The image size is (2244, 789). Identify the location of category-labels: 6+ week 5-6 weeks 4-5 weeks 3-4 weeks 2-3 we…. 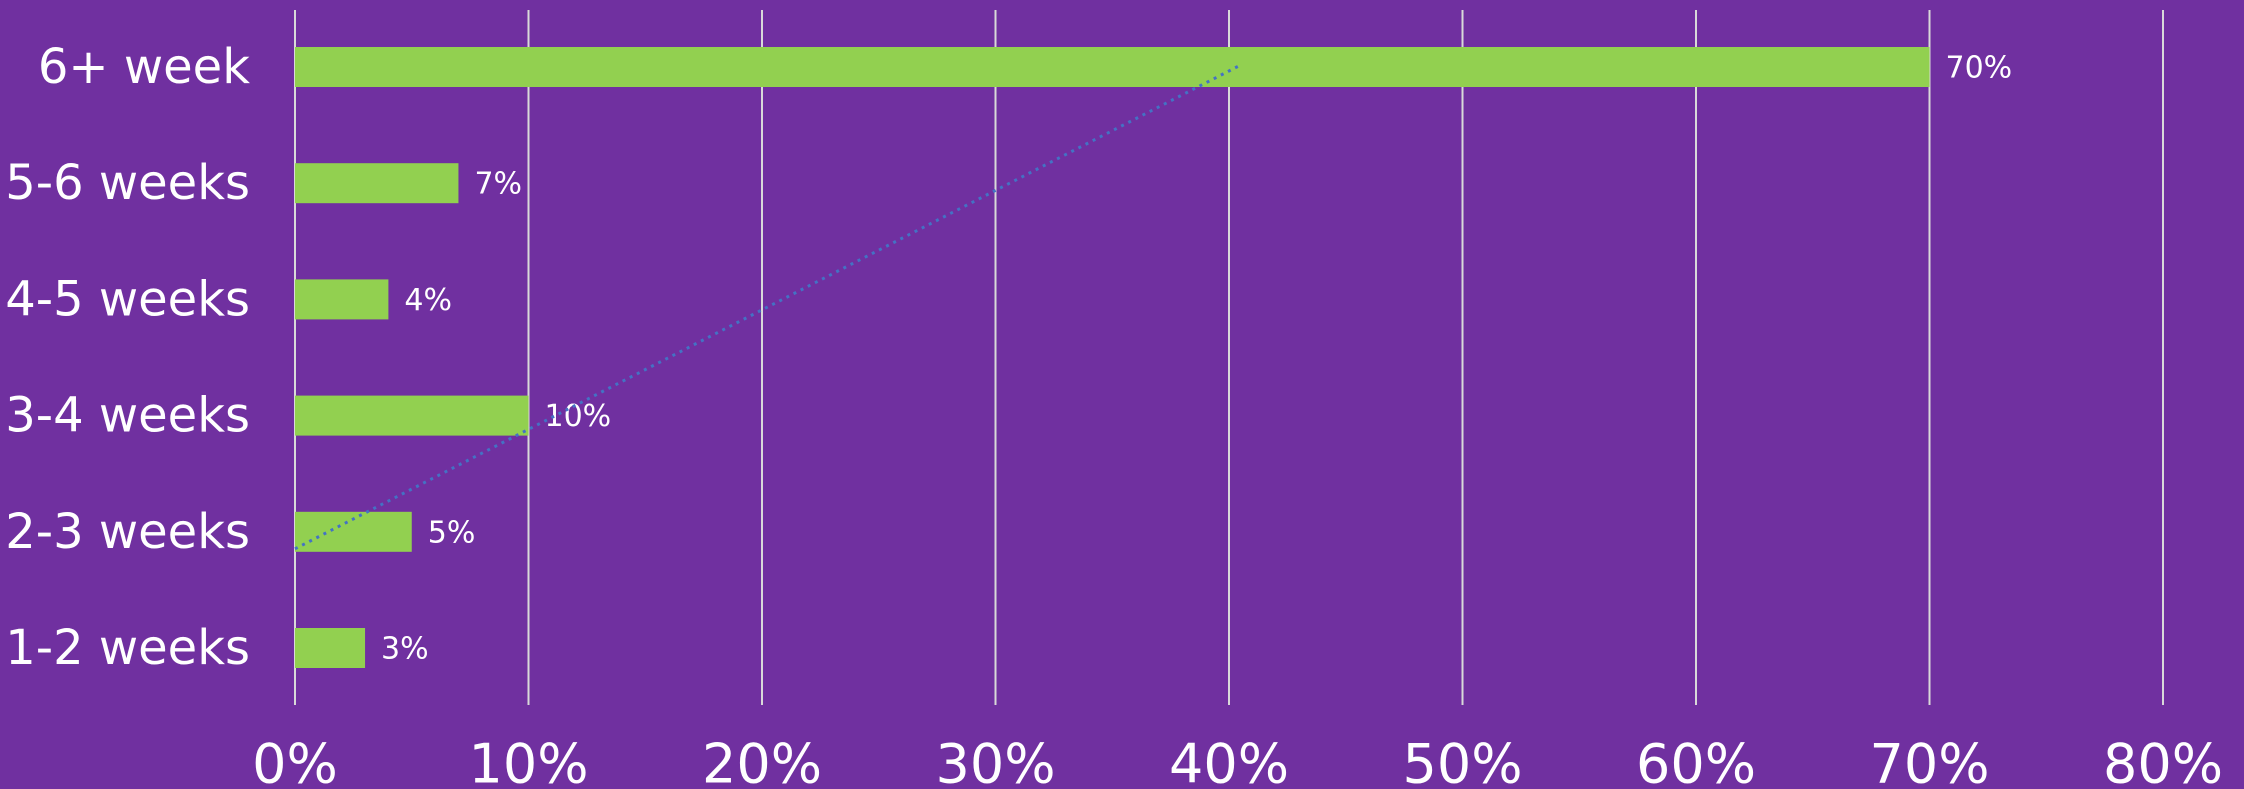
(127, 357).